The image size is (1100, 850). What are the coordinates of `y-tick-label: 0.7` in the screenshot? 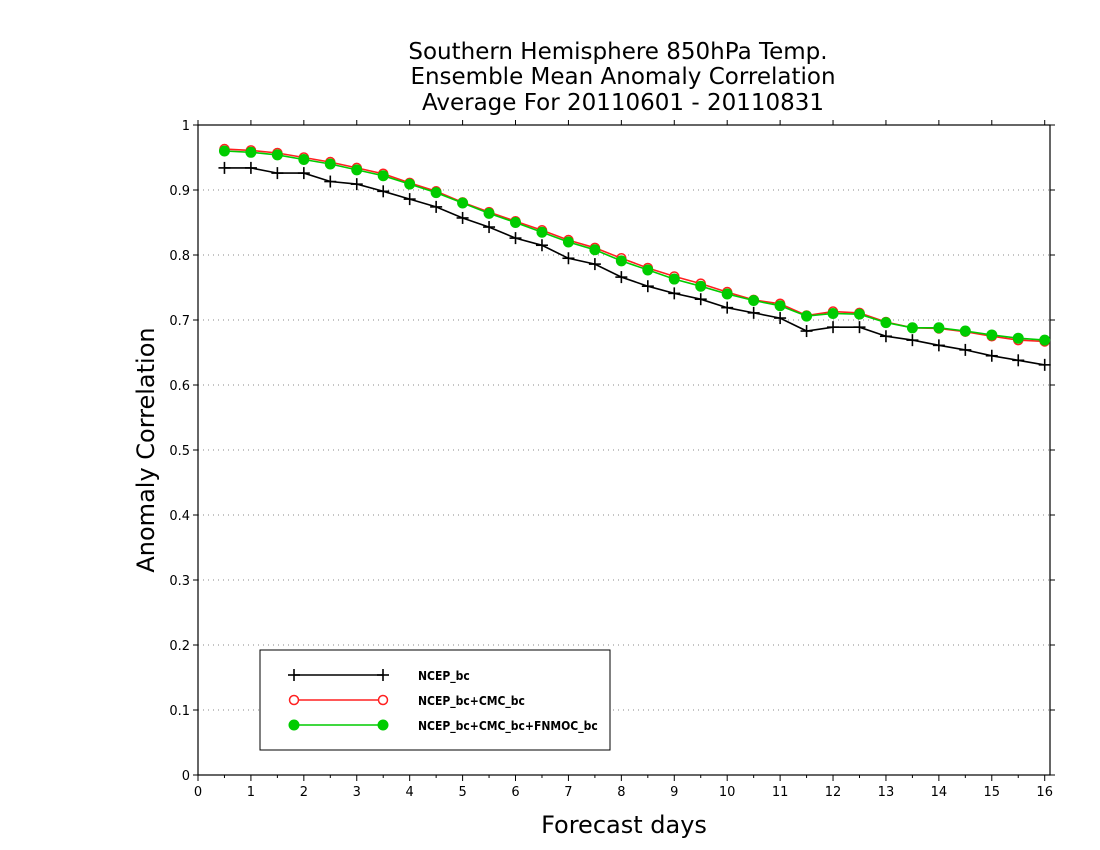 It's located at (179, 321).